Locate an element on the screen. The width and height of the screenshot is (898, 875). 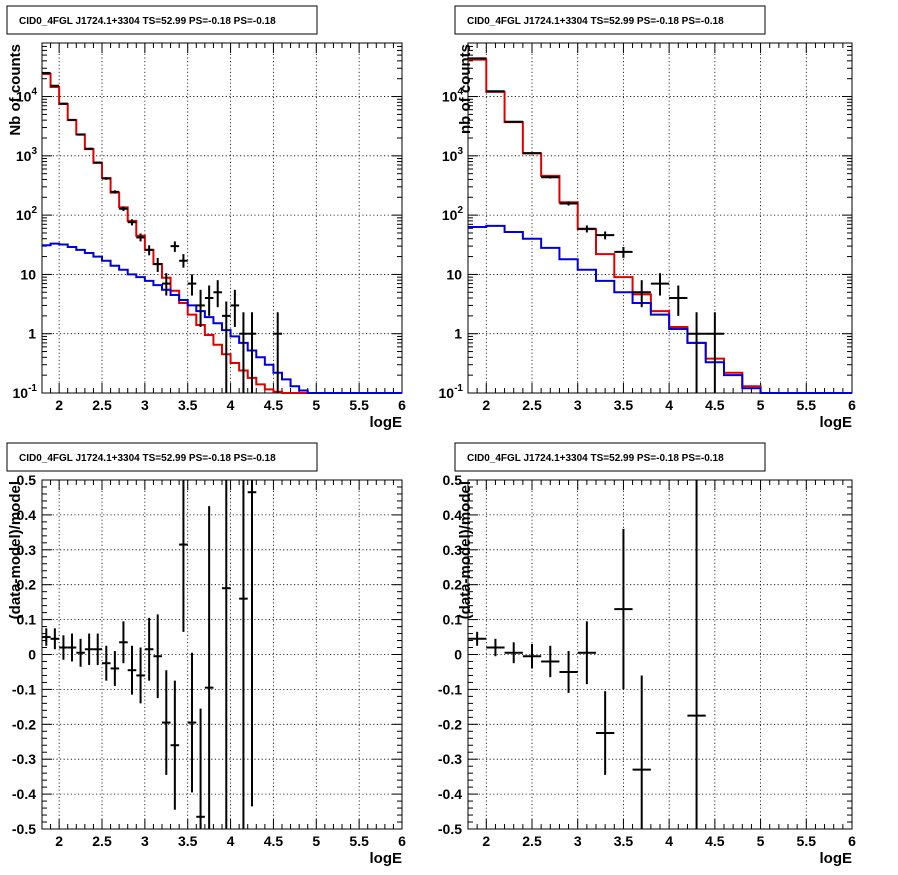
y-tick-label: -0.4 is located at coordinates (24, 794).